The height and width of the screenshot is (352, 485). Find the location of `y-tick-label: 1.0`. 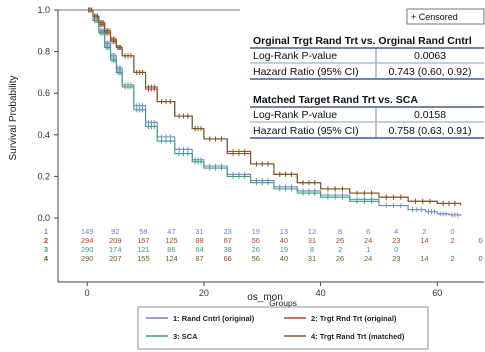

y-tick-label: 1.0 is located at coordinates (43, 10).